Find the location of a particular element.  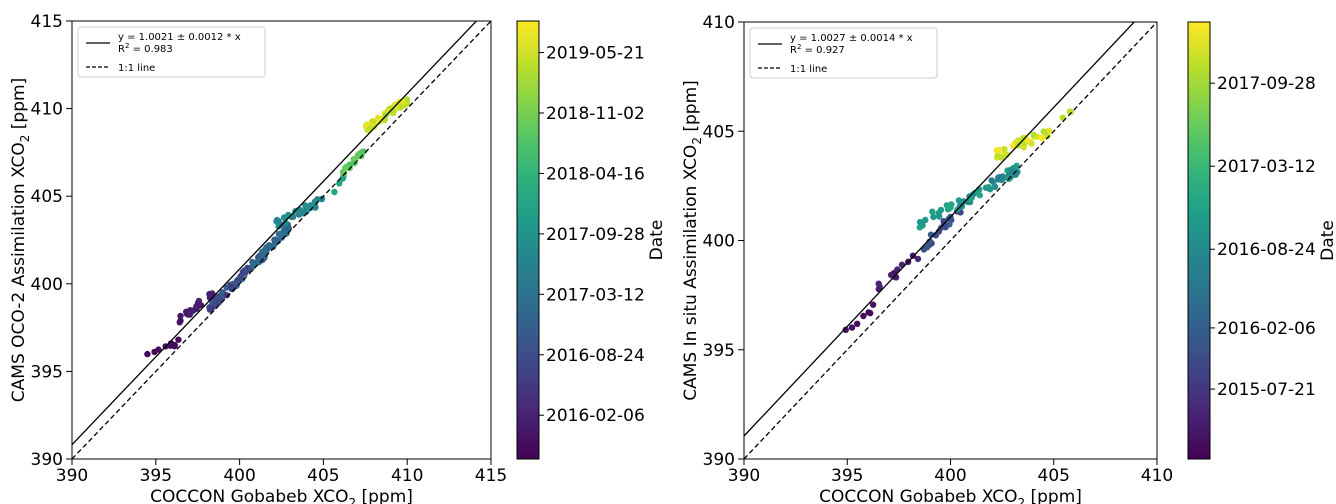

y-tick-label: 400 is located at coordinates (719, 242).